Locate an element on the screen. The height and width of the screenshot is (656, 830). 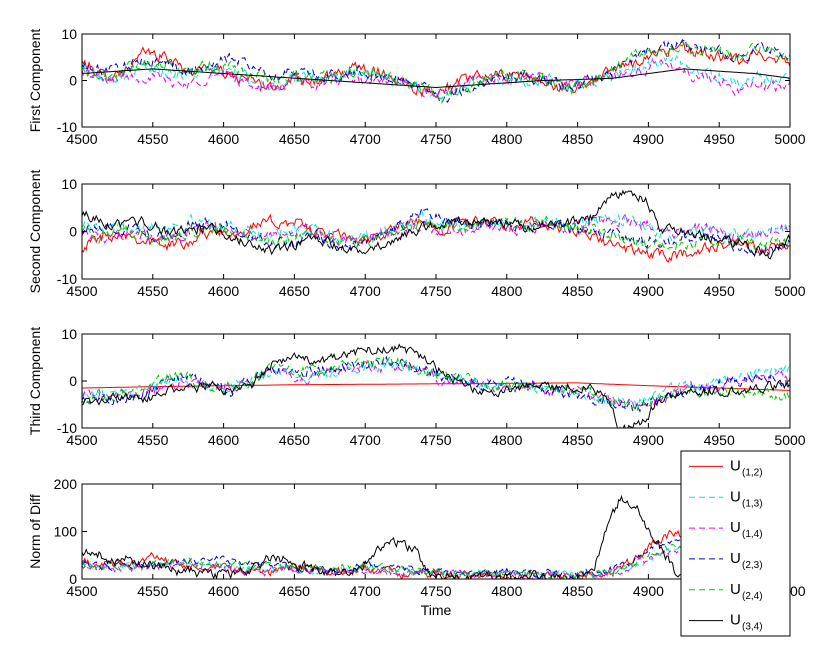
legend-item: U (1,4) is located at coordinates (726, 529).